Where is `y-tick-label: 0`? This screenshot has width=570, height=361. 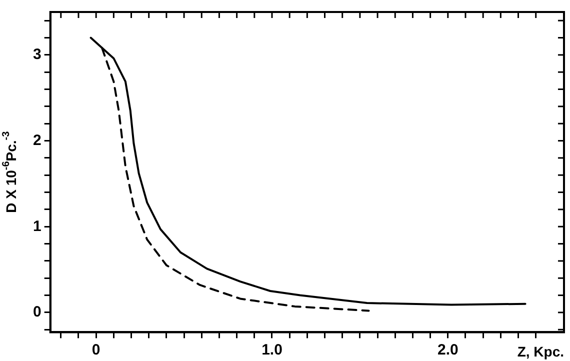
y-tick-label: 0 is located at coordinates (37, 312).